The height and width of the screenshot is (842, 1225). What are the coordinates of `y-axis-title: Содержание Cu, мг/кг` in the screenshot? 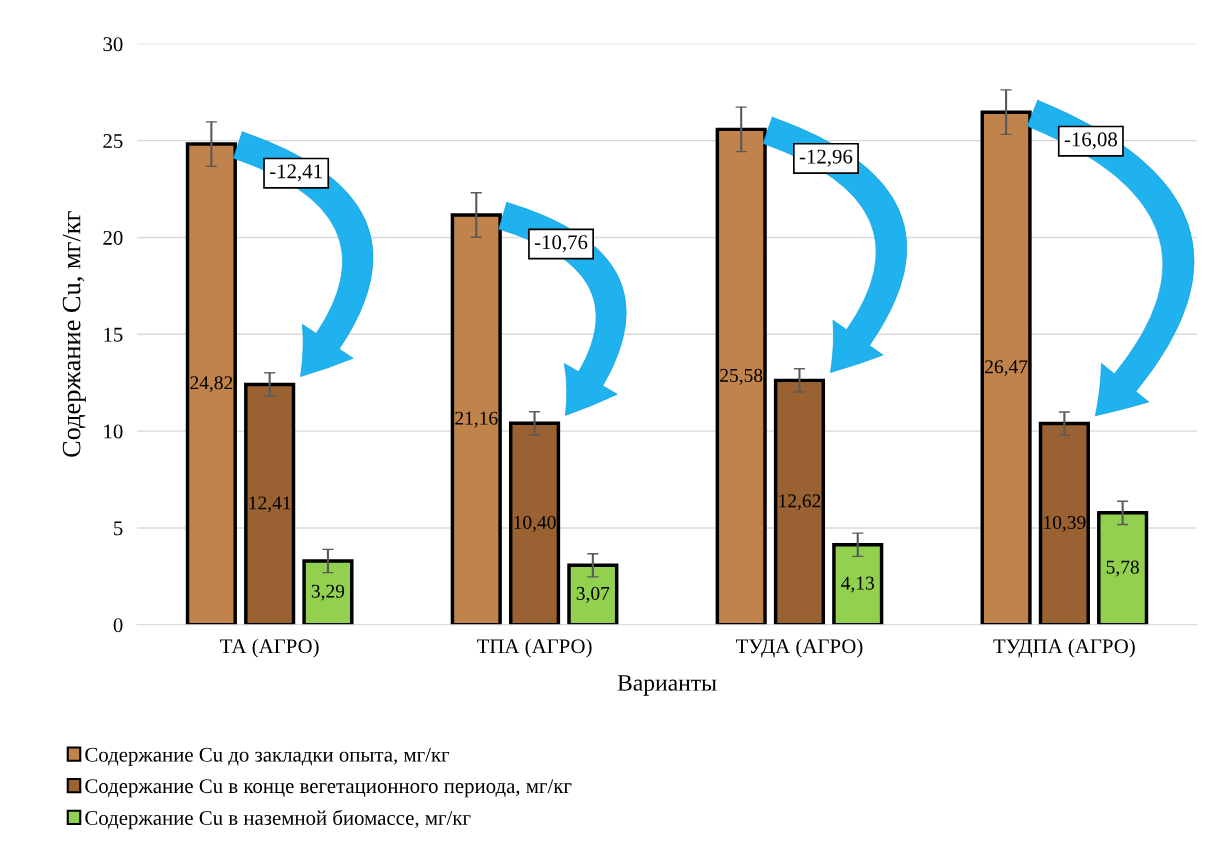 It's located at (74, 334).